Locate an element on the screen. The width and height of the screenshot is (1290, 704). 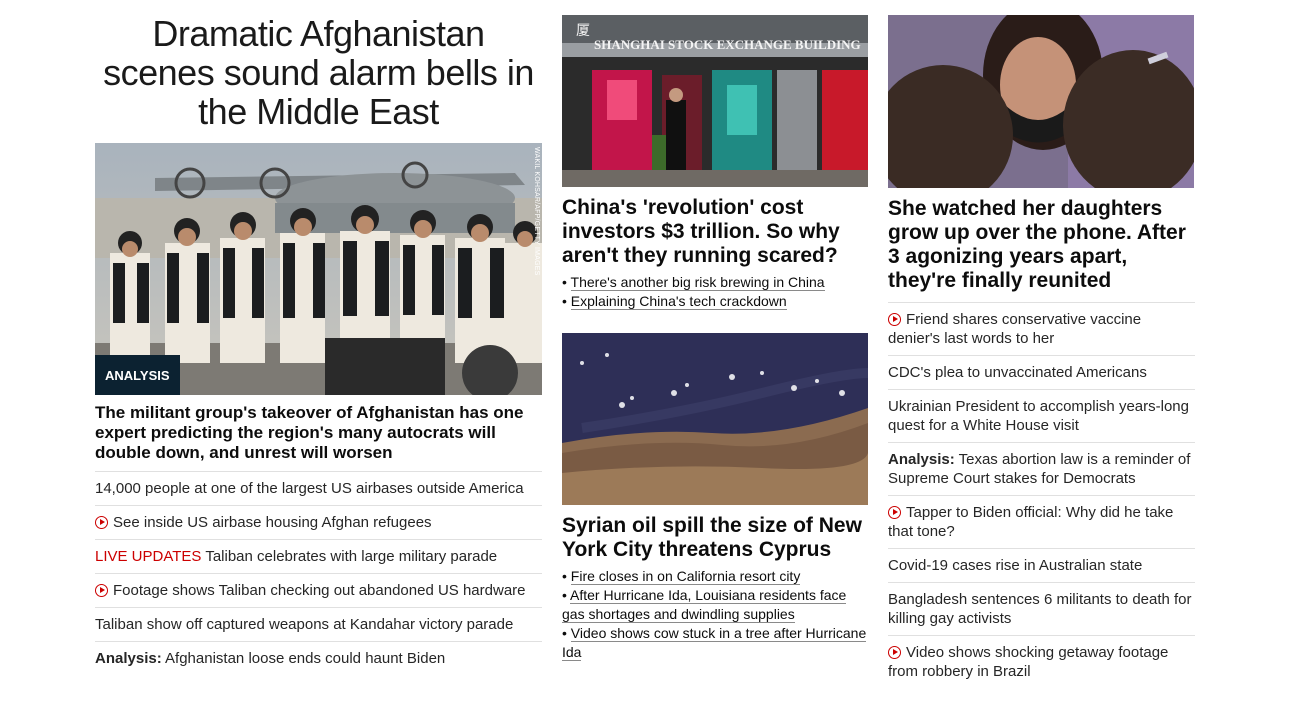
satellite-oil-spill-photo is located at coordinates (715, 419).